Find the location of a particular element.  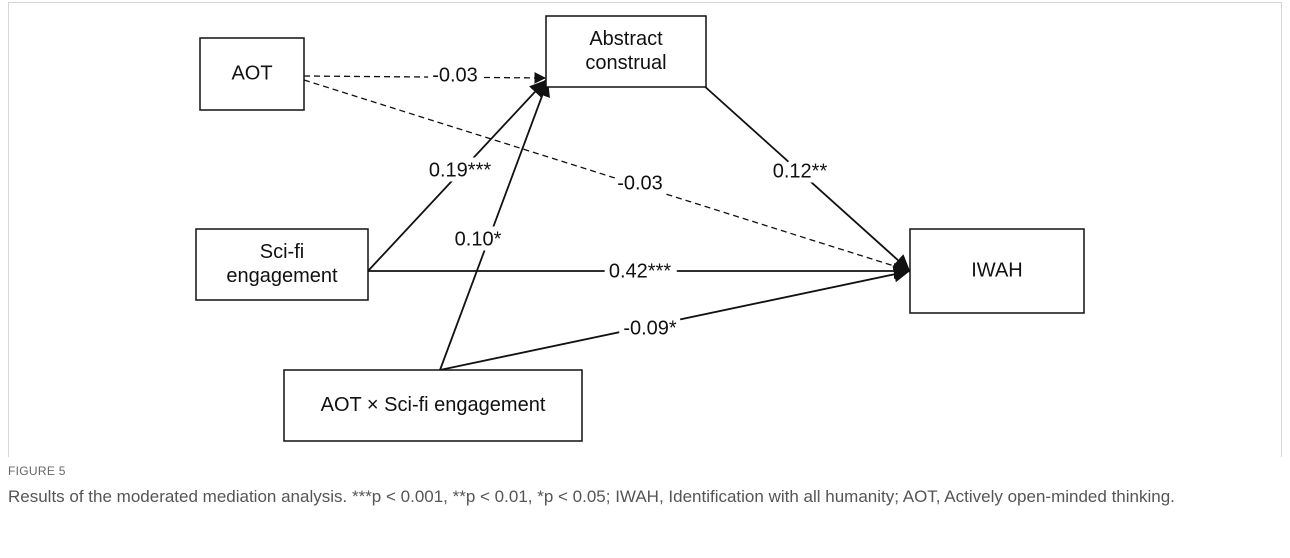

node-label: engagement is located at coordinates (282, 276).